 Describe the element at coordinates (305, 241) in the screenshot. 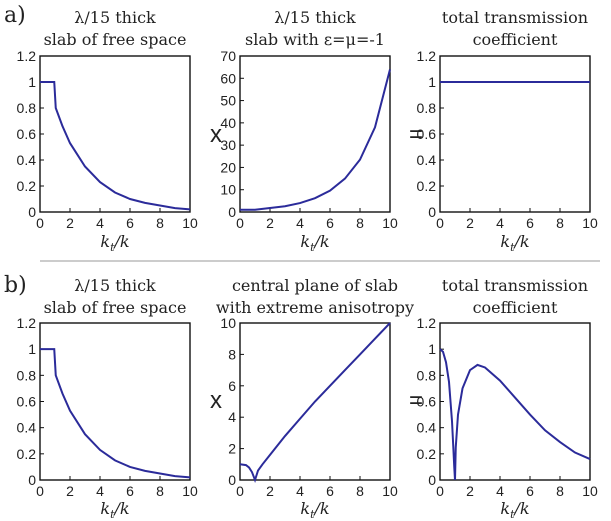

I see `row-a-panel-2-xlabel-main: k` at that location.